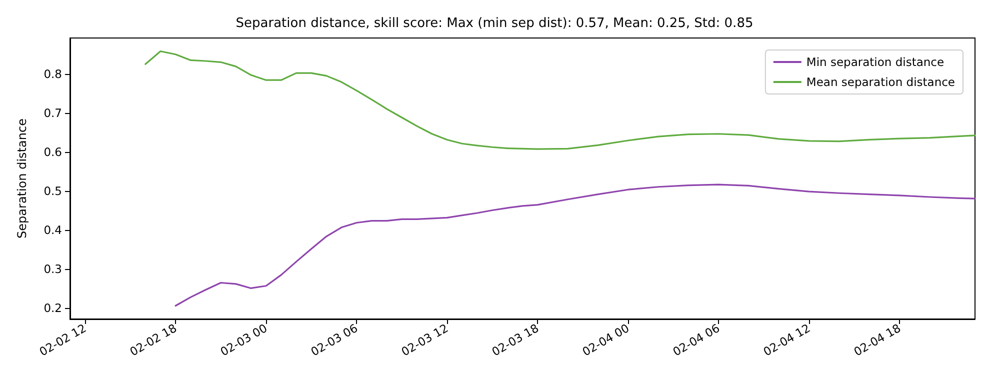  Describe the element at coordinates (53, 113) in the screenshot. I see `y-tick-label: 0.7` at that location.